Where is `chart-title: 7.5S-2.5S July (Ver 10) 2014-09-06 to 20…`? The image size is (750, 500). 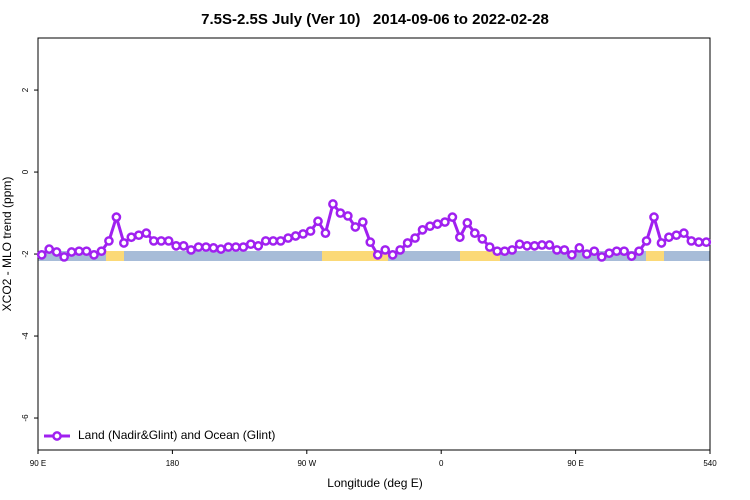 chart-title: 7.5S-2.5S July (Ver 10) 2014-09-06 to 20… is located at coordinates (375, 19).